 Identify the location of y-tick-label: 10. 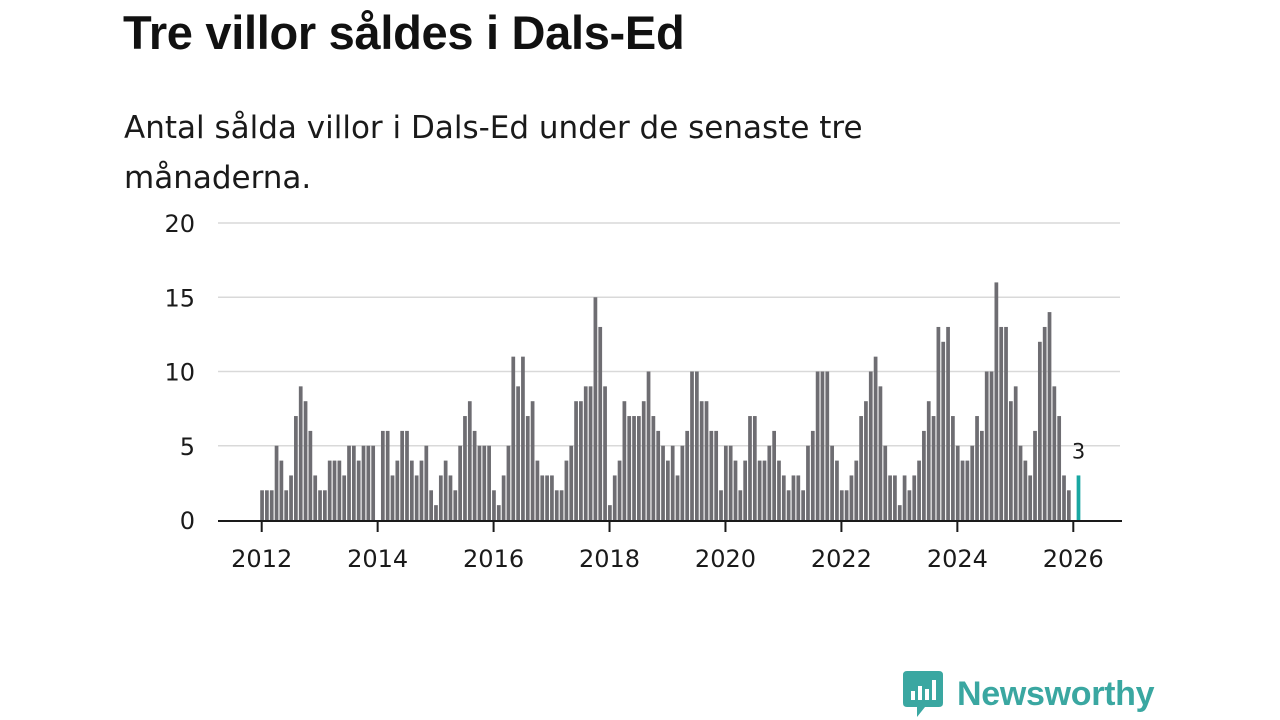
(179, 373).